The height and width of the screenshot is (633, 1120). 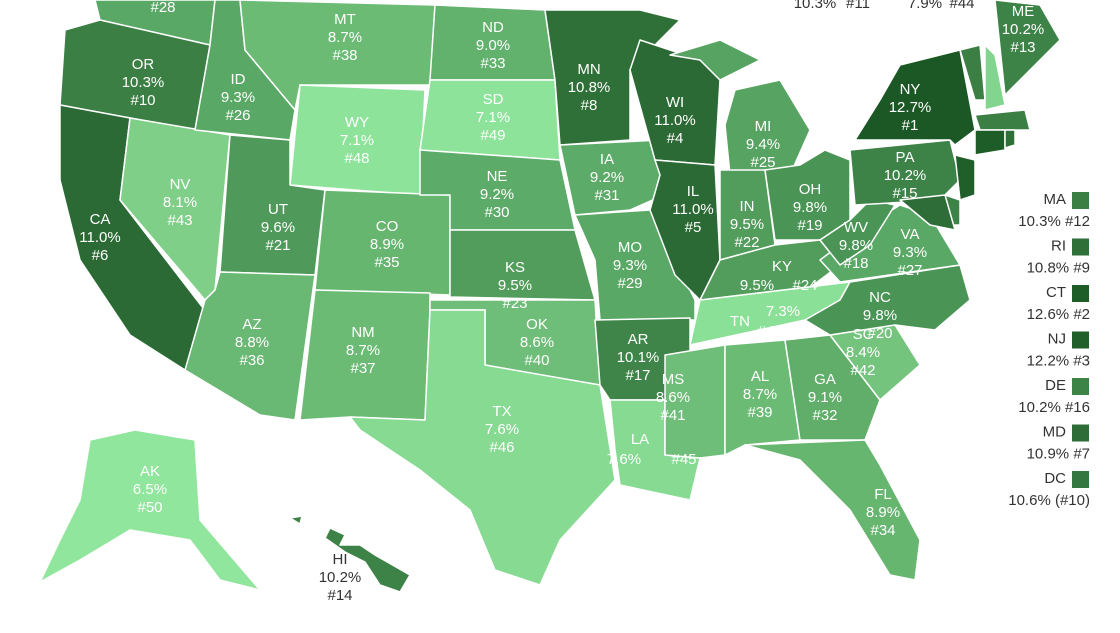 I want to click on state-abbr: ND, so click(x=493, y=27).